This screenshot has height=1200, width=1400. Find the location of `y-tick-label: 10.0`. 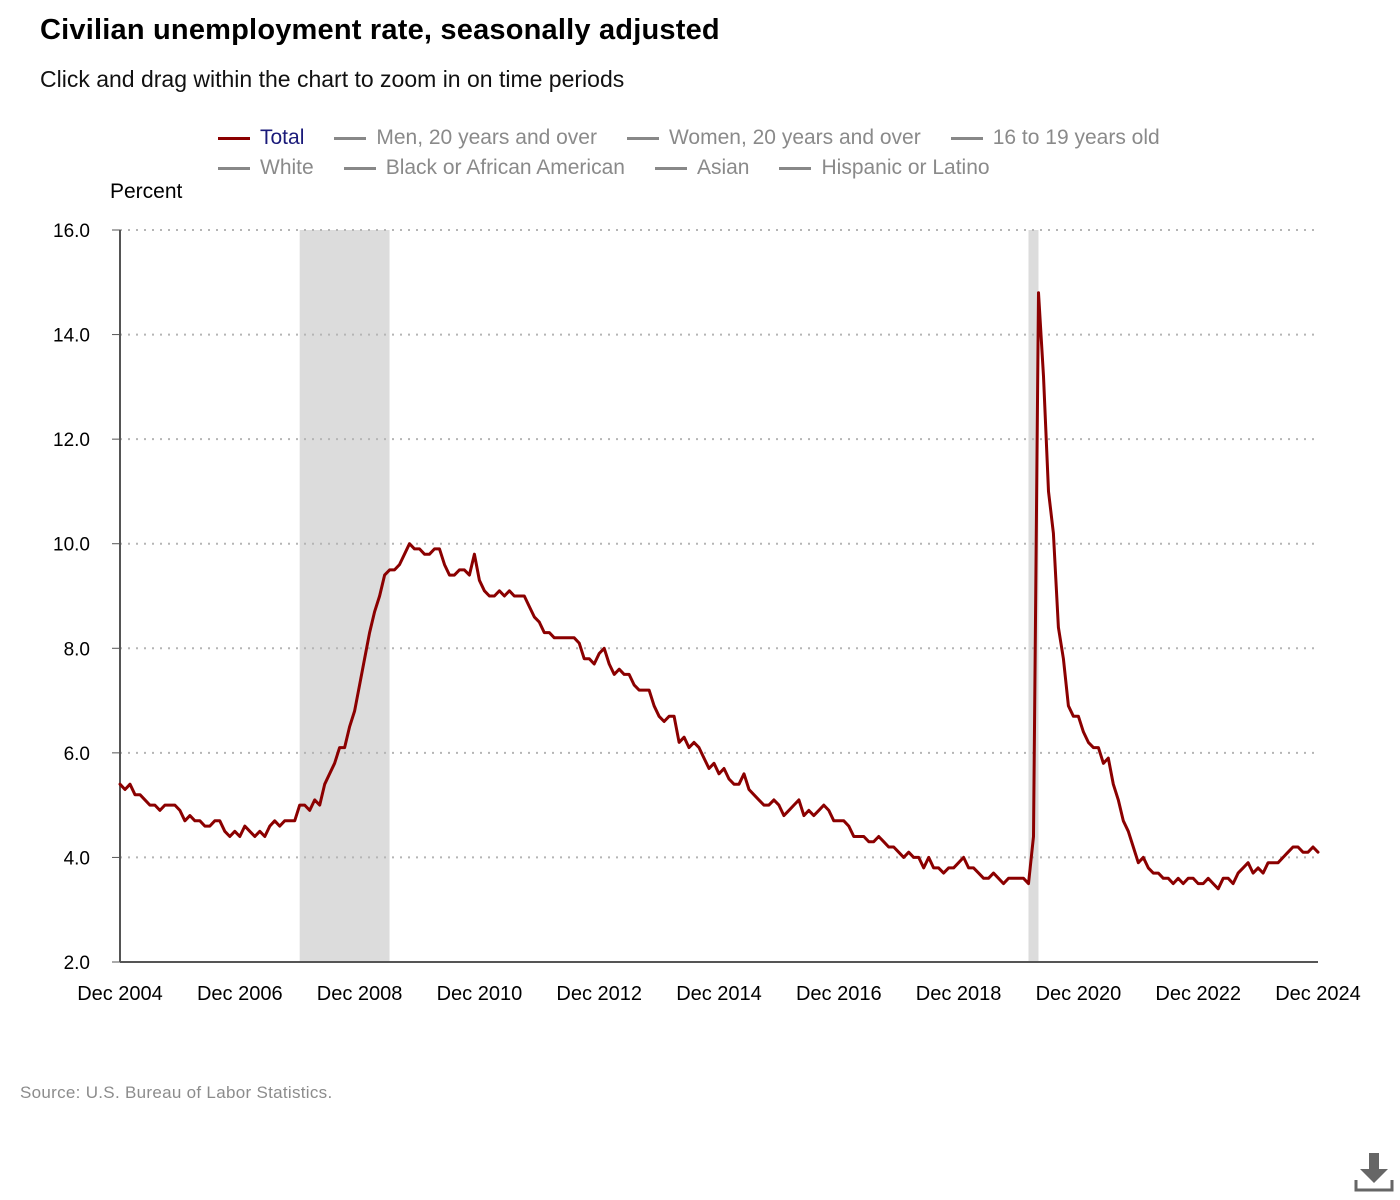

y-tick-label: 10.0 is located at coordinates (71, 545).